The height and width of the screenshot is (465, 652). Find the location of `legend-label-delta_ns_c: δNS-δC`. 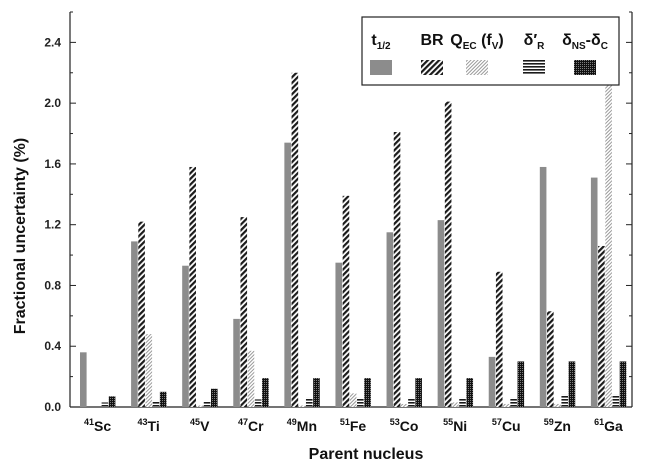

legend-label-delta_ns_c: δNS-δC is located at coordinates (585, 42).